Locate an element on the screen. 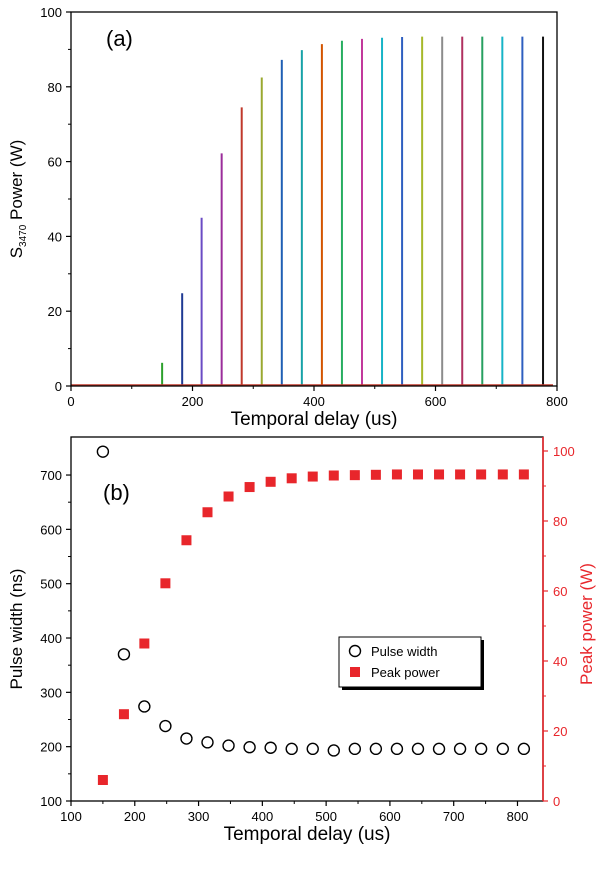  panel-a-x-ticks: 0 200 400 600 800 is located at coordinates (317, 397).